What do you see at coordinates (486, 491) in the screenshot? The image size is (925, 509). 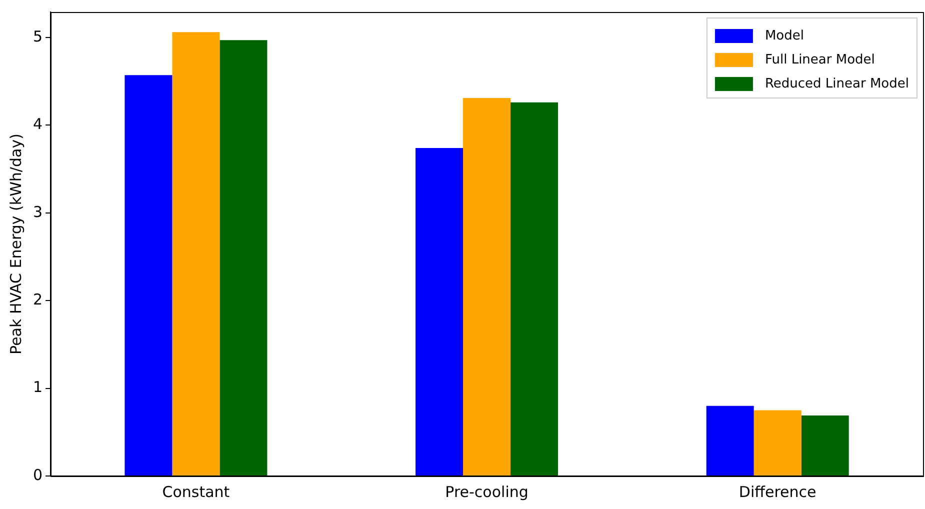 I see `x-tick-label: Pre-cooling` at bounding box center [486, 491].